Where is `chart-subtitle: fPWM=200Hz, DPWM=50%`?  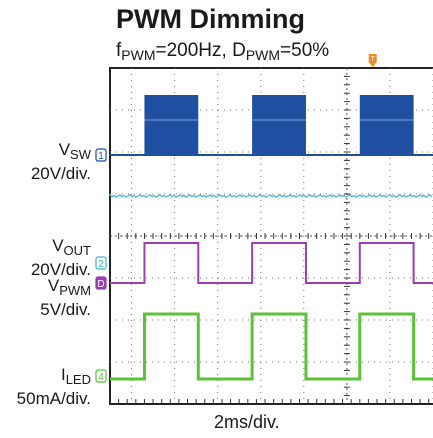
chart-subtitle: fPWM=200Hz, DPWM=50% is located at coordinates (223, 51).